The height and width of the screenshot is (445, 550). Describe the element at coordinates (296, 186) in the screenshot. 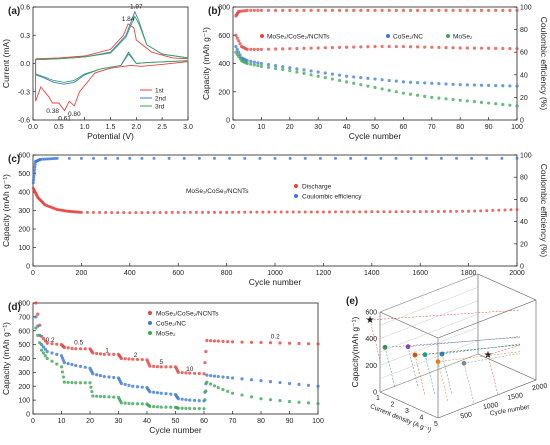

I see `legend-marker` at that location.